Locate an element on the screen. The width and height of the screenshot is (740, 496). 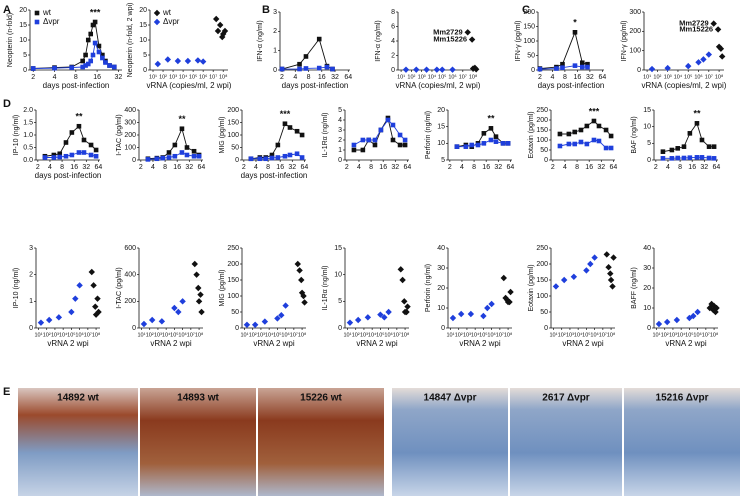
x-tick-label: 10¹ is located at coordinates (39, 335).